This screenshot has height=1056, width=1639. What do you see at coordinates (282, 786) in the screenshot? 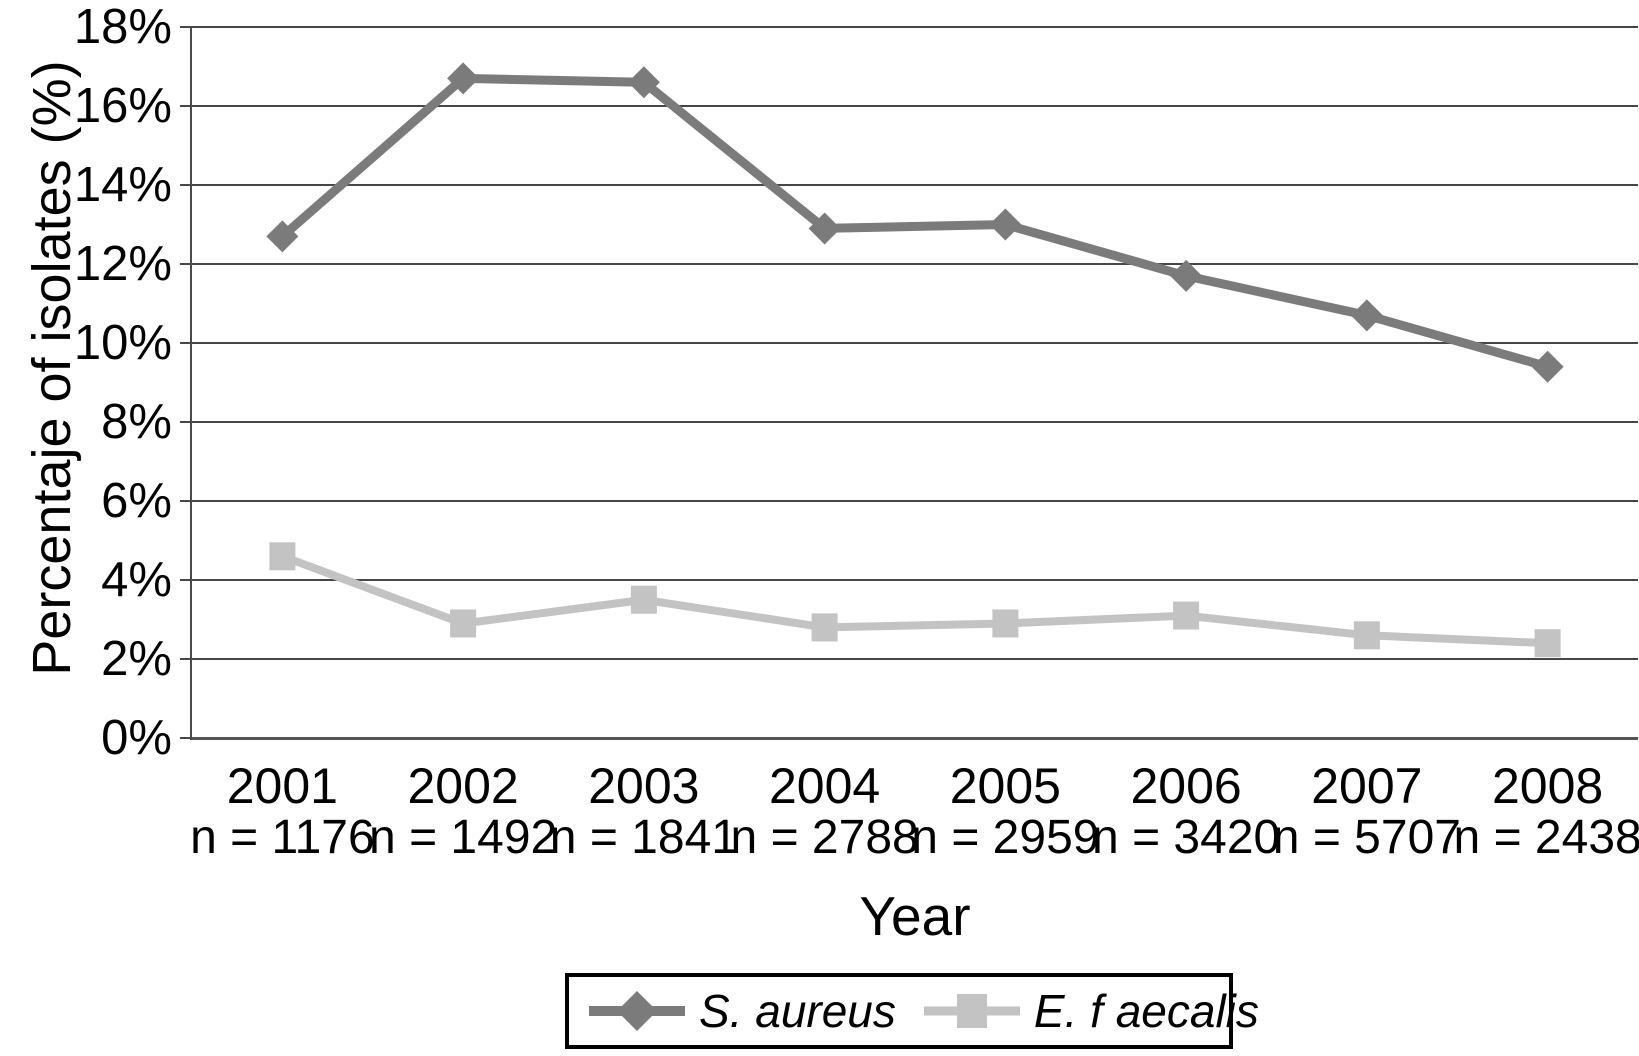
I see `x-tick-label-year: 2001` at bounding box center [282, 786].